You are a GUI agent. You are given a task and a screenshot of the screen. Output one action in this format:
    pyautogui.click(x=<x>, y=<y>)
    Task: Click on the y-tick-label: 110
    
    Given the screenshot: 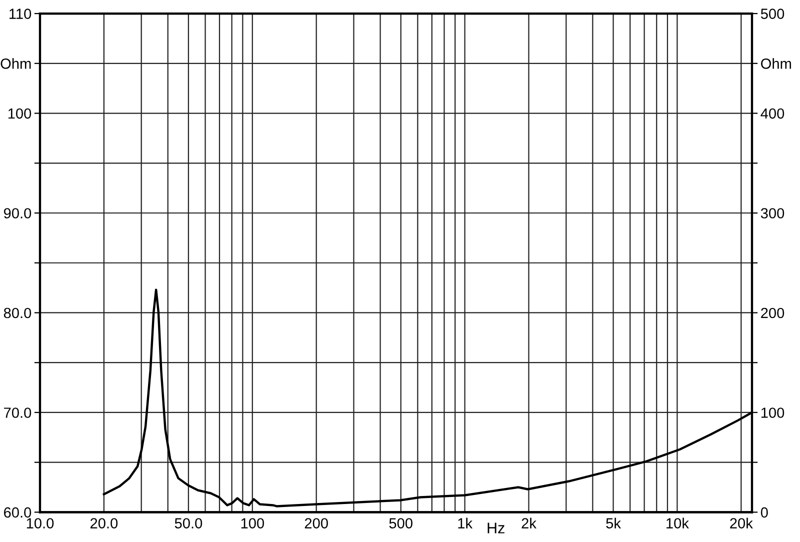 What is the action you would take?
    pyautogui.click(x=21, y=13)
    